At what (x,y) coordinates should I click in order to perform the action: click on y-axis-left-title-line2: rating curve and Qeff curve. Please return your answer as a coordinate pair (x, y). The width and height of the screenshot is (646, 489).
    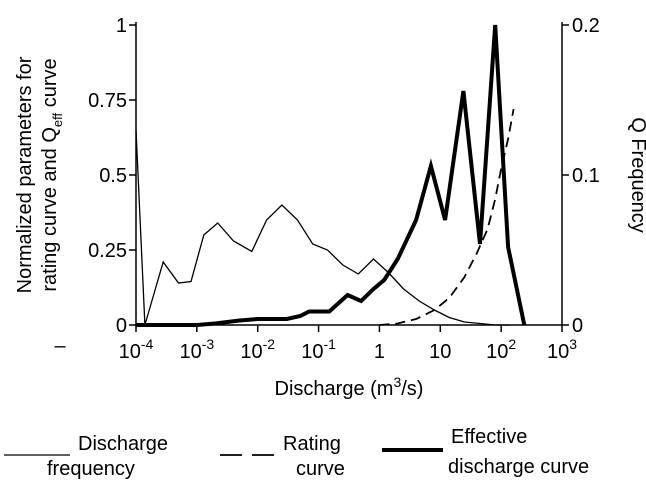
    Looking at the image, I should click on (52, 174).